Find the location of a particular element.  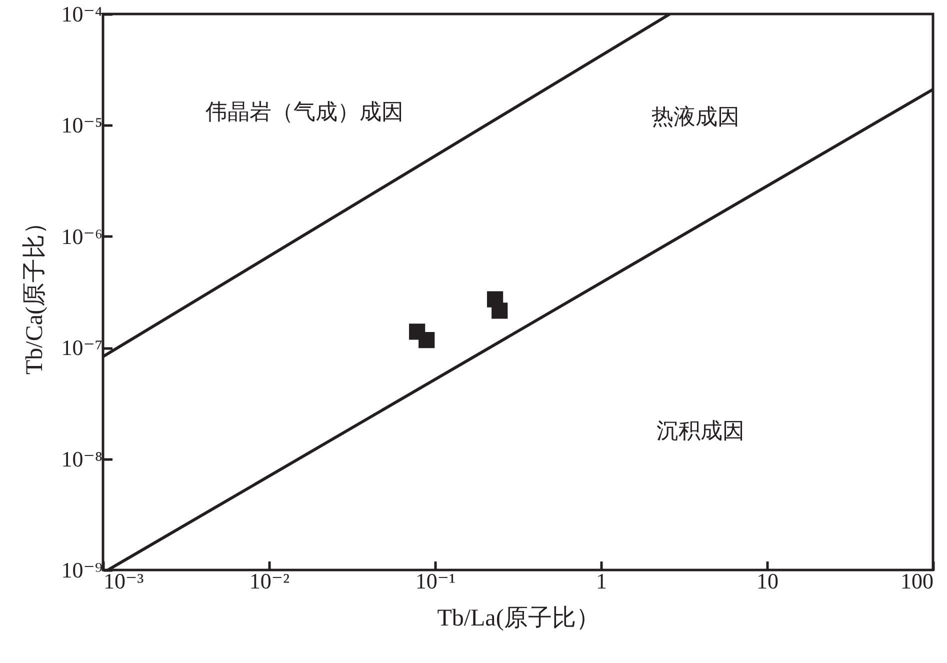

x-tick-label: 10⁻³ is located at coordinates (124, 581).